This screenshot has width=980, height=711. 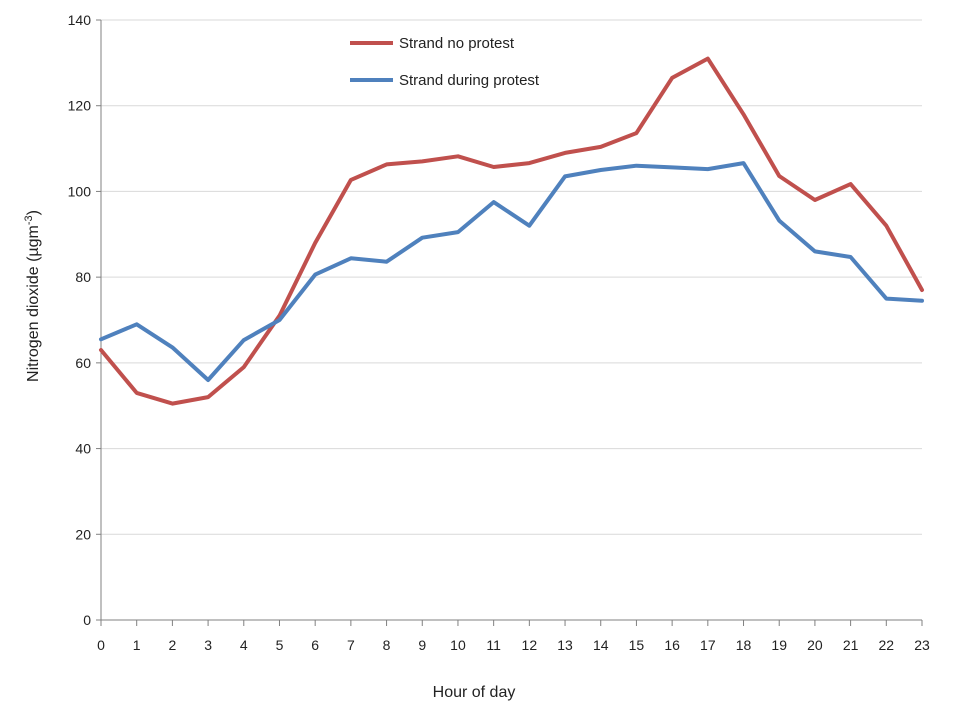 What do you see at coordinates (172, 645) in the screenshot?
I see `x-tick-label: 2` at bounding box center [172, 645].